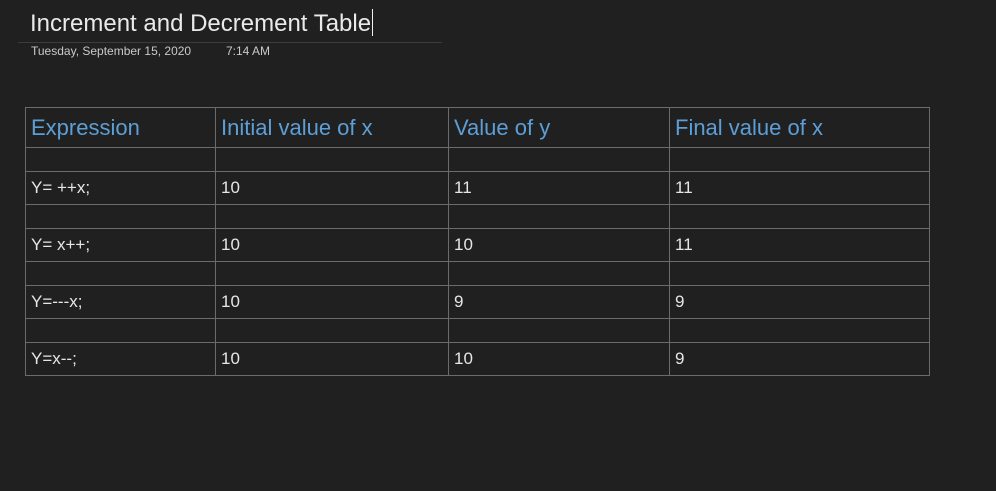 This screenshot has width=996, height=491. What do you see at coordinates (120, 127) in the screenshot?
I see `header-cell-expression: Expression` at bounding box center [120, 127].